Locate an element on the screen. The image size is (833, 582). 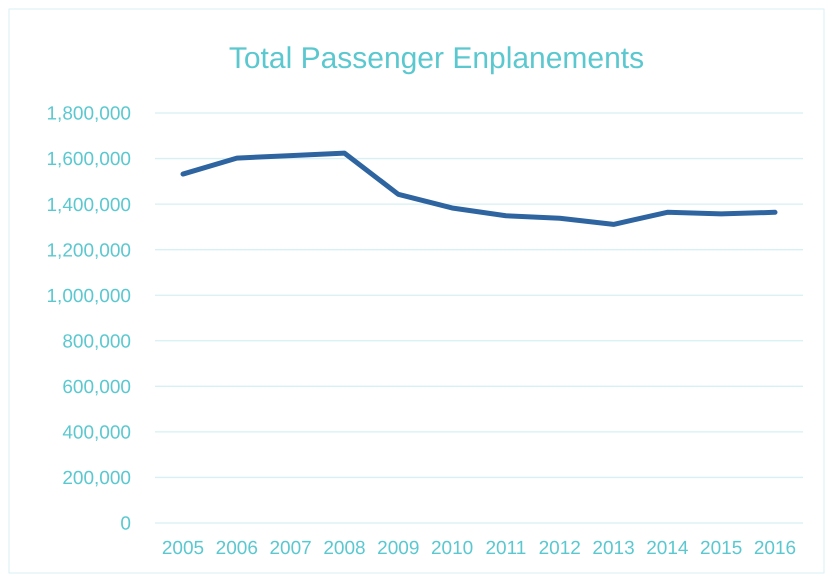
x-tick-label: 2012 is located at coordinates (559, 548).